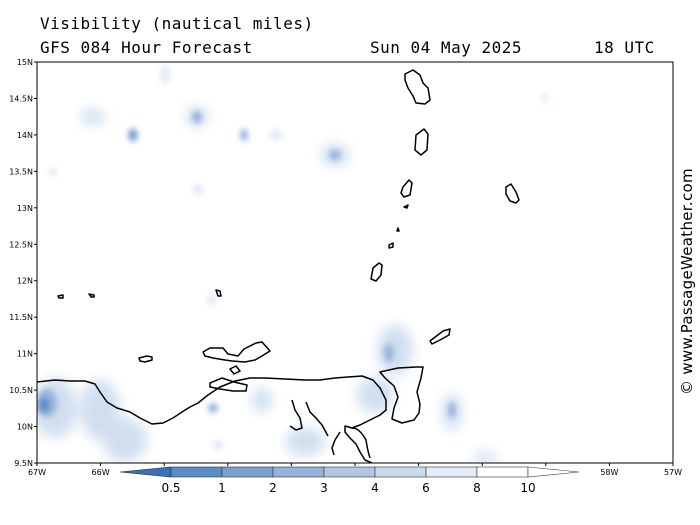  Describe the element at coordinates (324, 488) in the screenshot. I see `legend-label: 3` at that location.